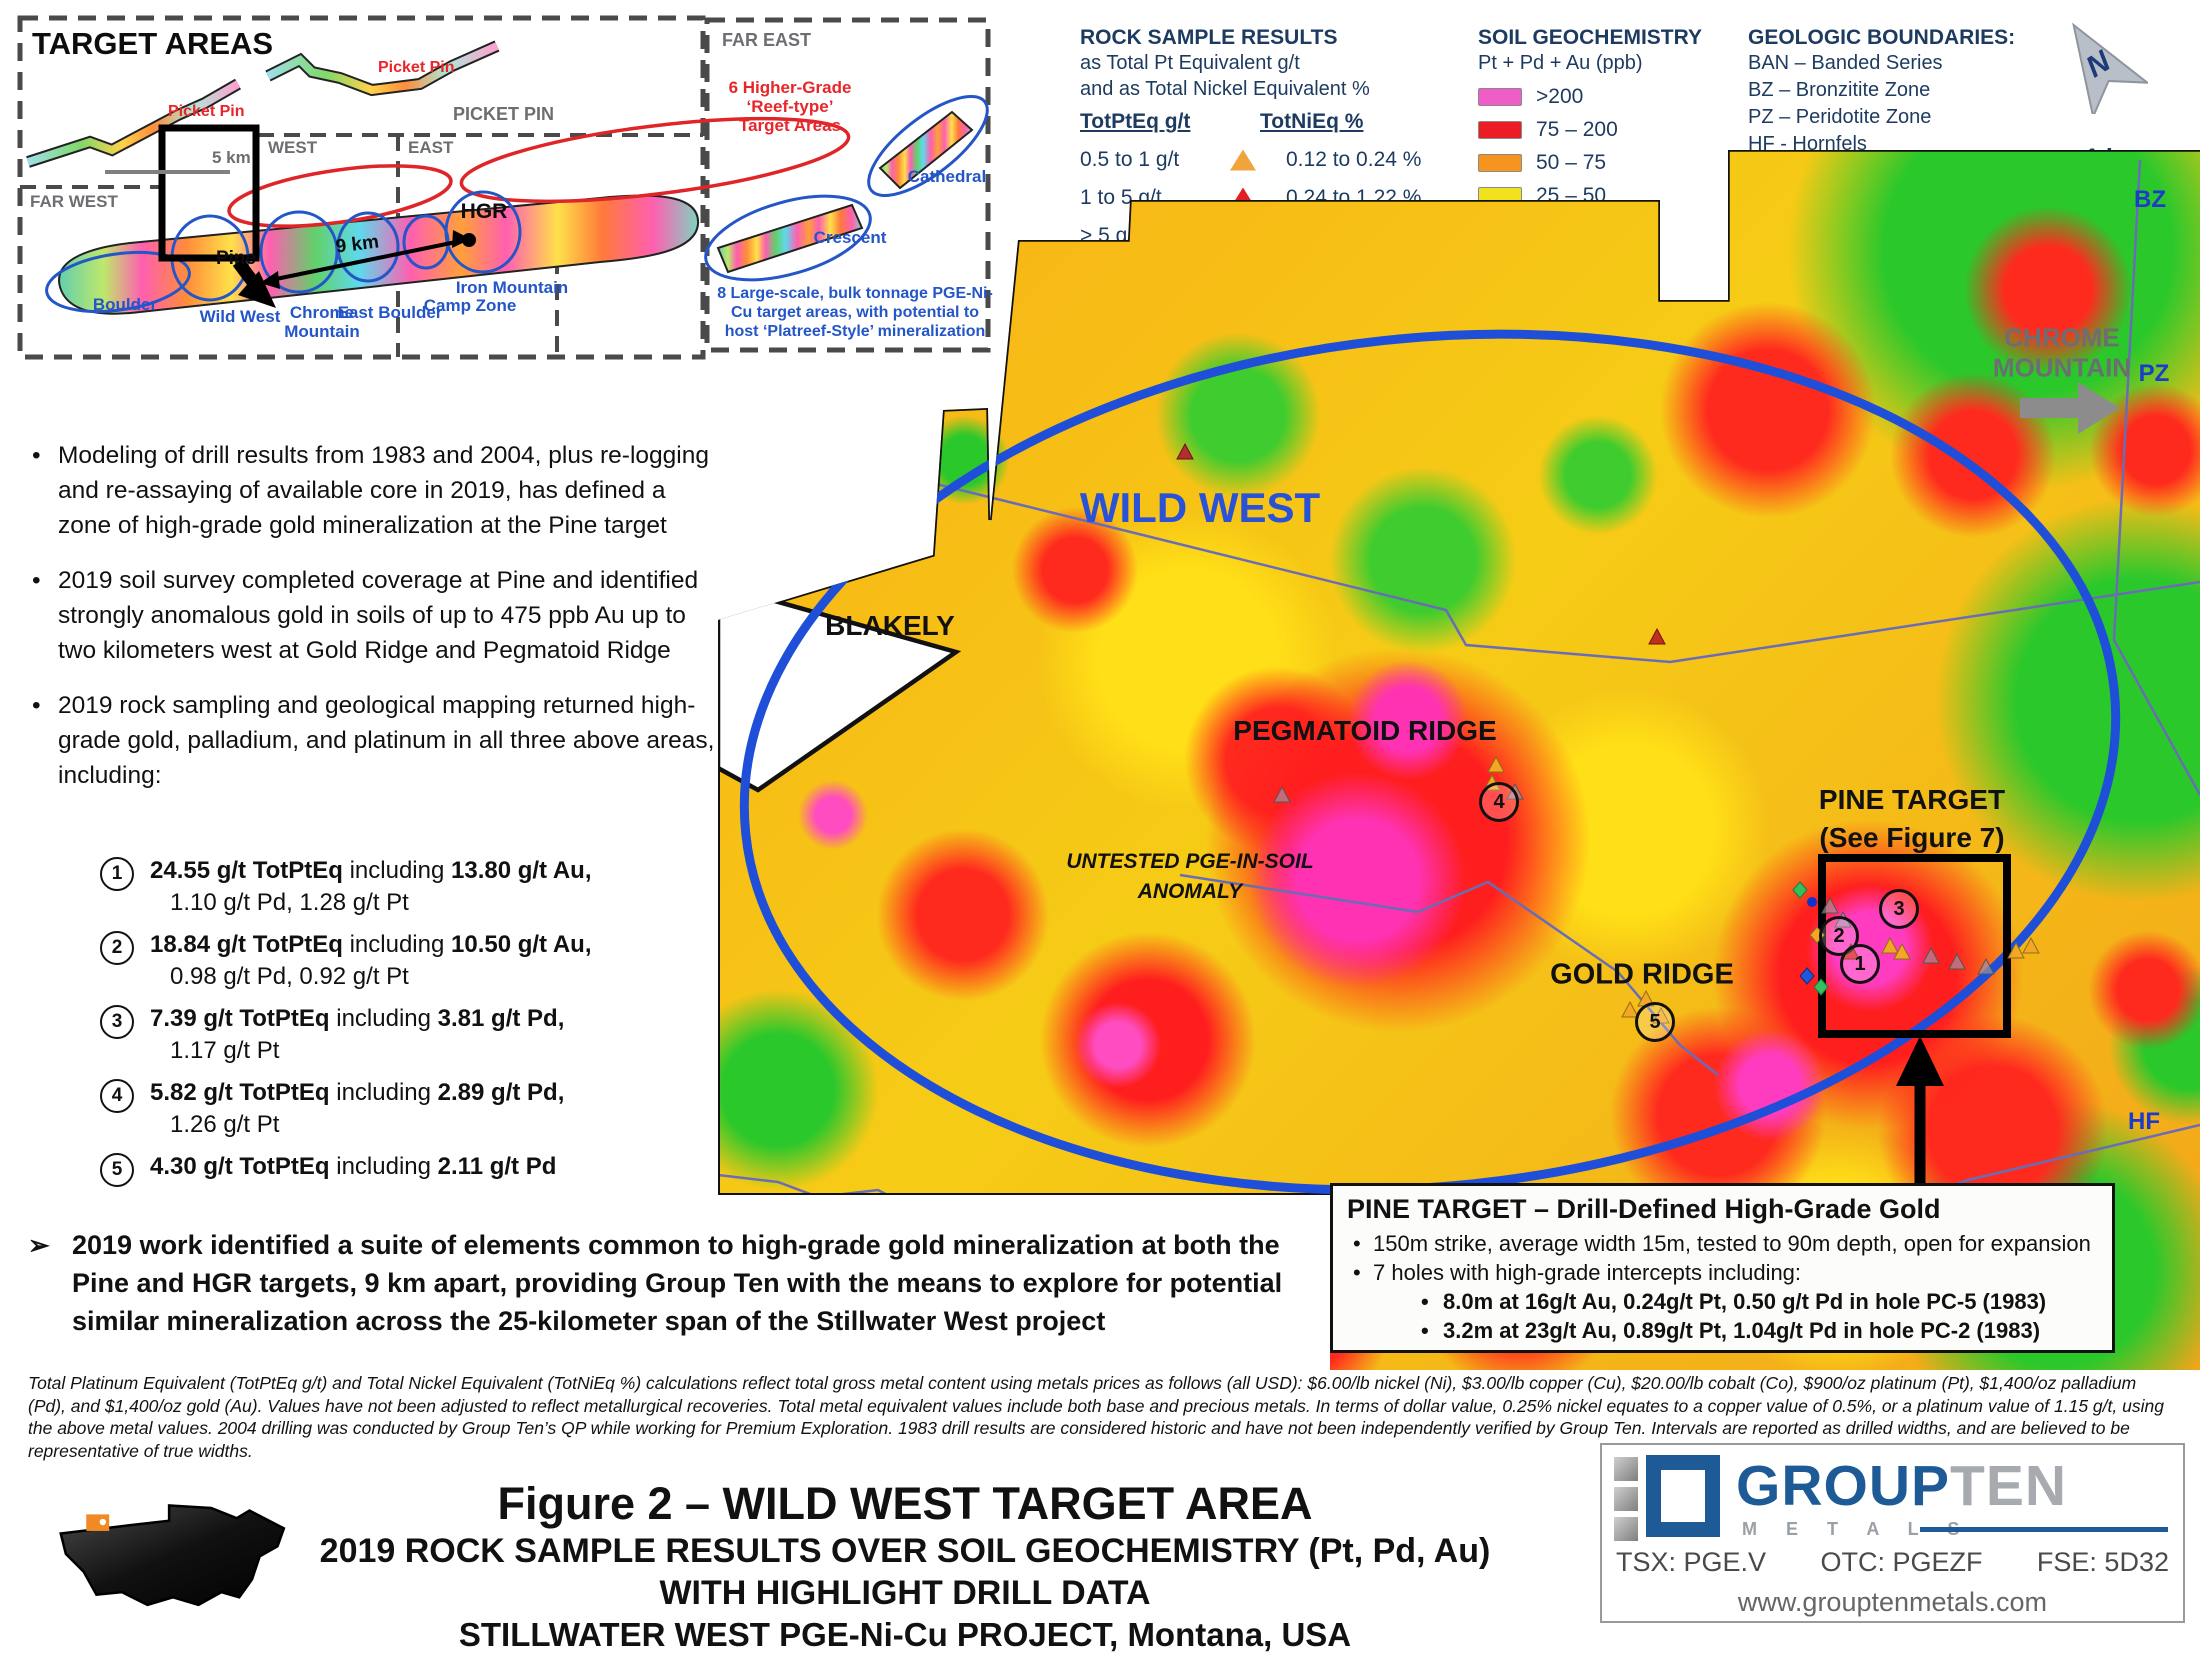  What do you see at coordinates (790, 87) in the screenshot?
I see `reef-note-line1: 6 Higher-Grade` at bounding box center [790, 87].